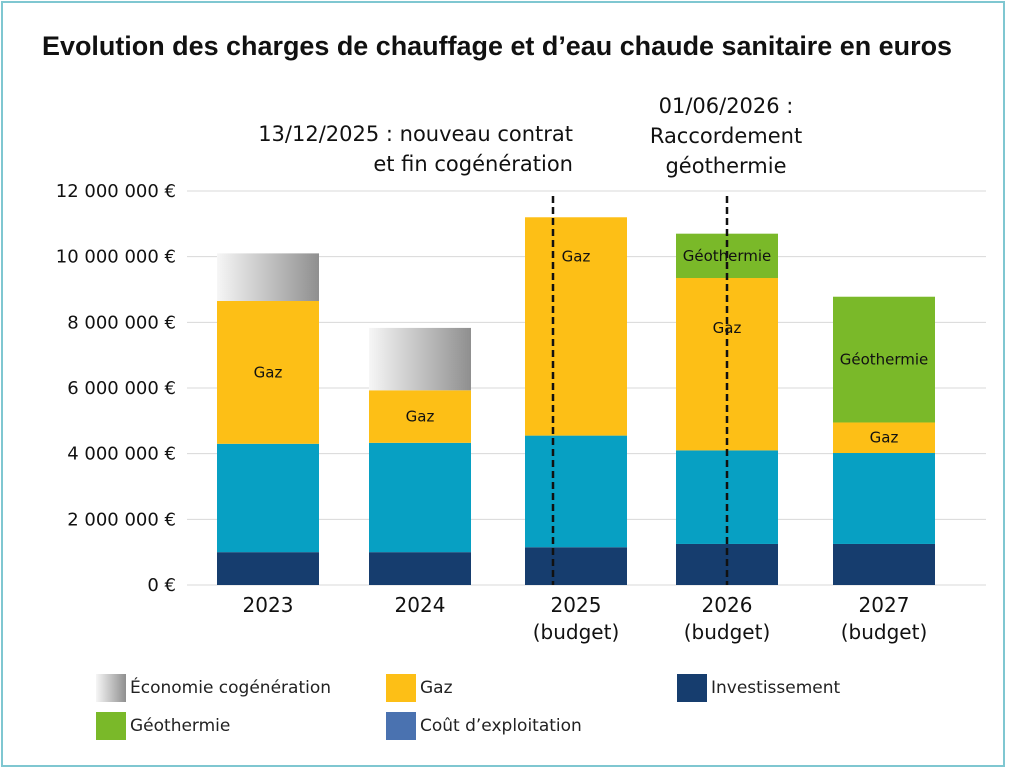 Image resolution: width=1010 pixels, height=772 pixels. Describe the element at coordinates (116, 191) in the screenshot. I see `y-tick-label: 12 000 000 €` at that location.